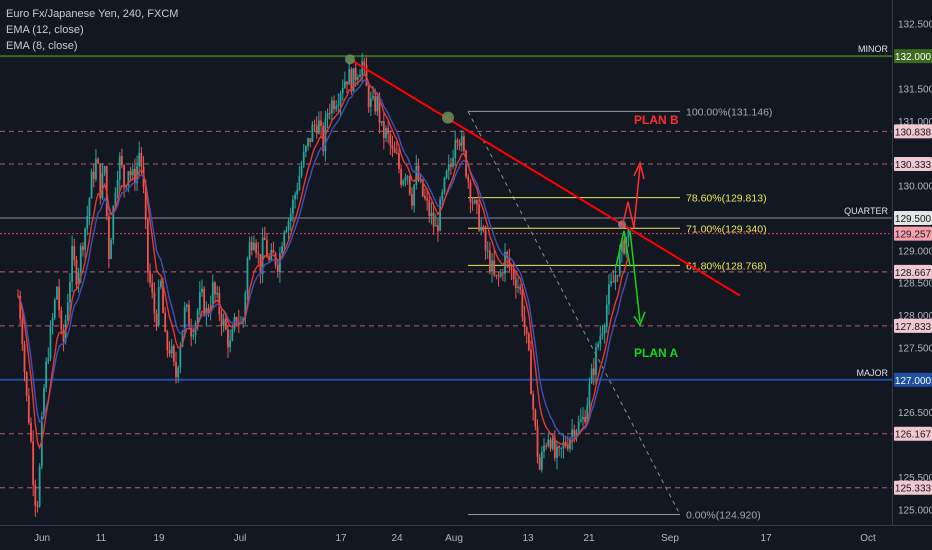  I want to click on price-tick-label: 125.000, so click(915, 510).